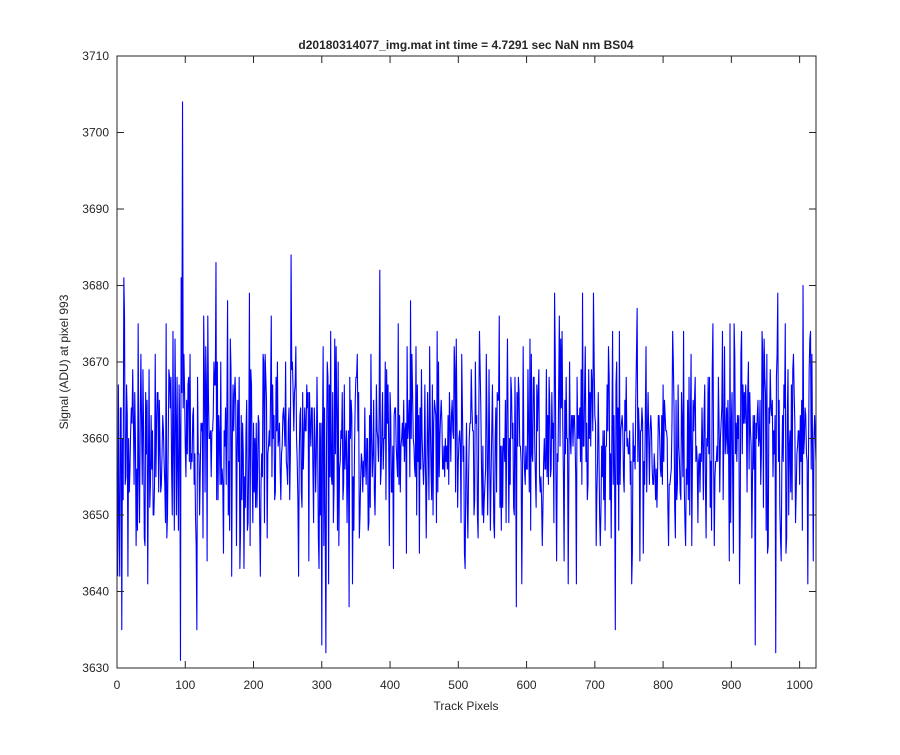 The width and height of the screenshot is (900, 755). Describe the element at coordinates (595, 685) in the screenshot. I see `x-tick-label: 700` at that location.